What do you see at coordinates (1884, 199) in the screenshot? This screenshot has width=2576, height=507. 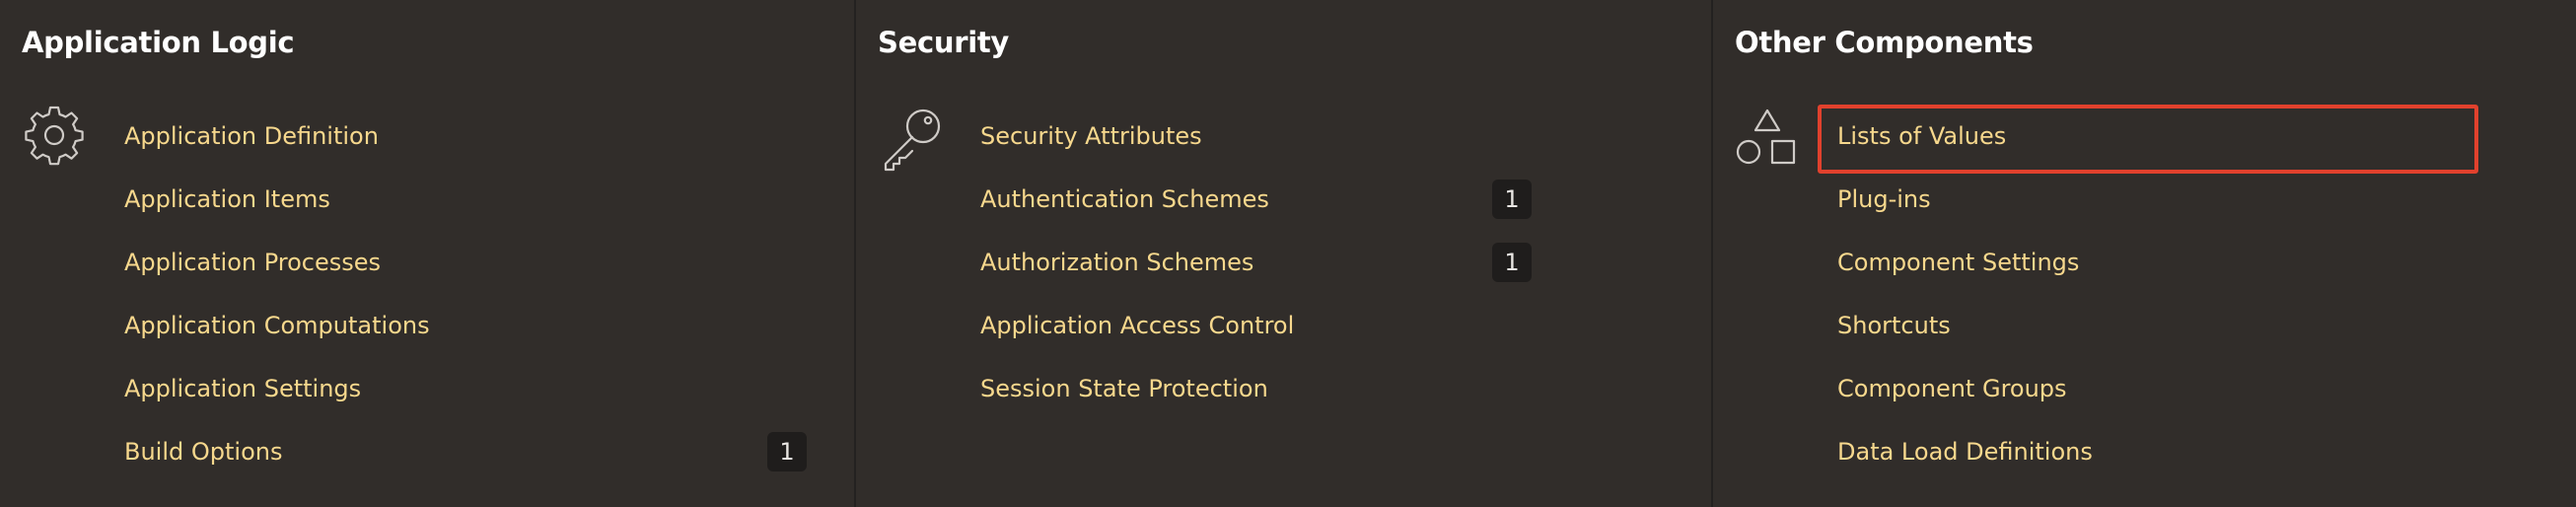 I see `link-label: Plug-ins` at bounding box center [1884, 199].